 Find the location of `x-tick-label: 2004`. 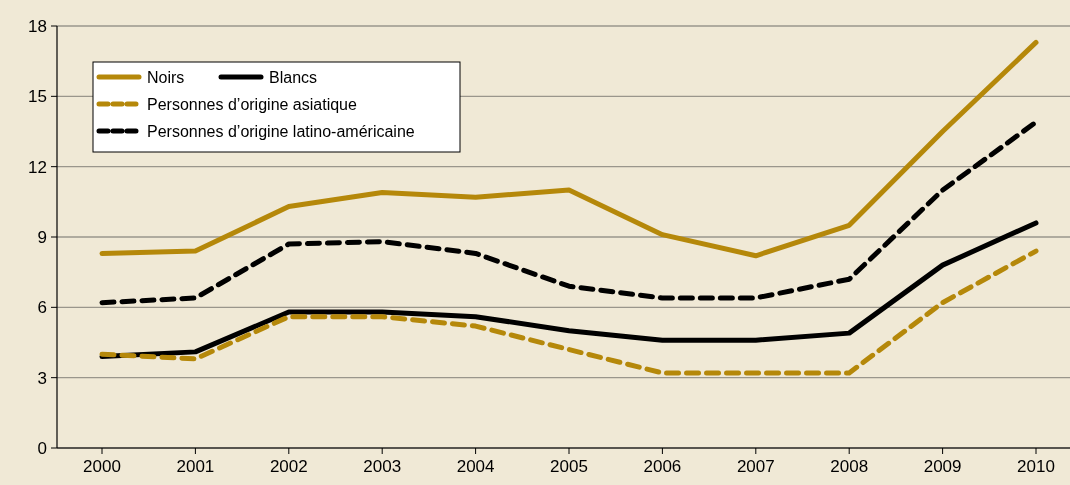

x-tick-label: 2004 is located at coordinates (475, 466).